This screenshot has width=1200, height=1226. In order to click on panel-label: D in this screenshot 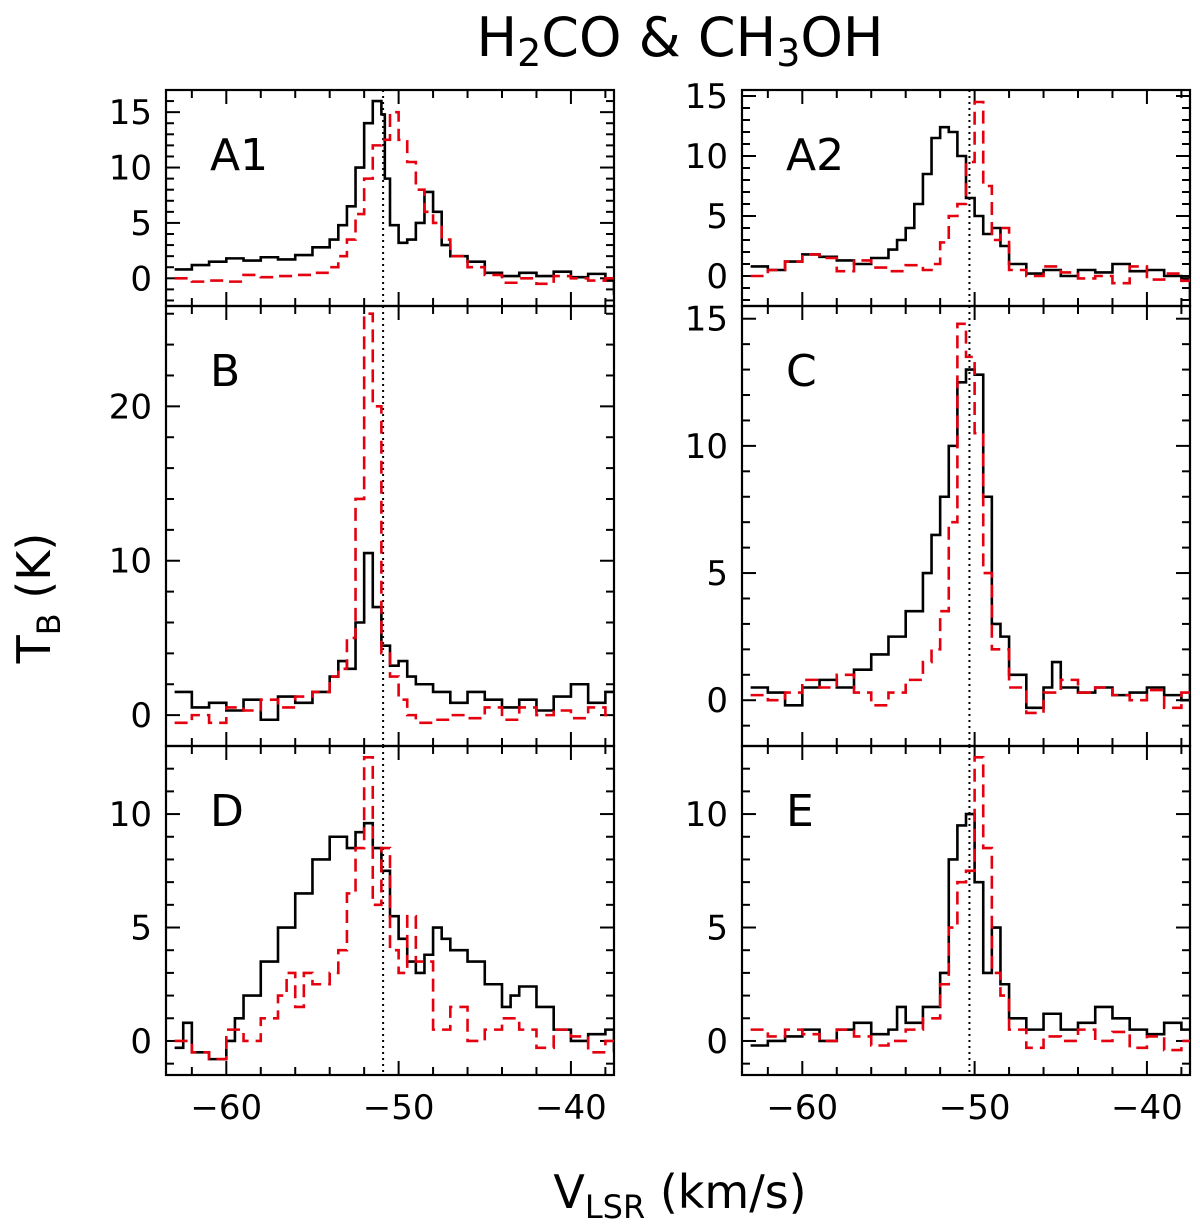, I will do `click(227, 811)`.